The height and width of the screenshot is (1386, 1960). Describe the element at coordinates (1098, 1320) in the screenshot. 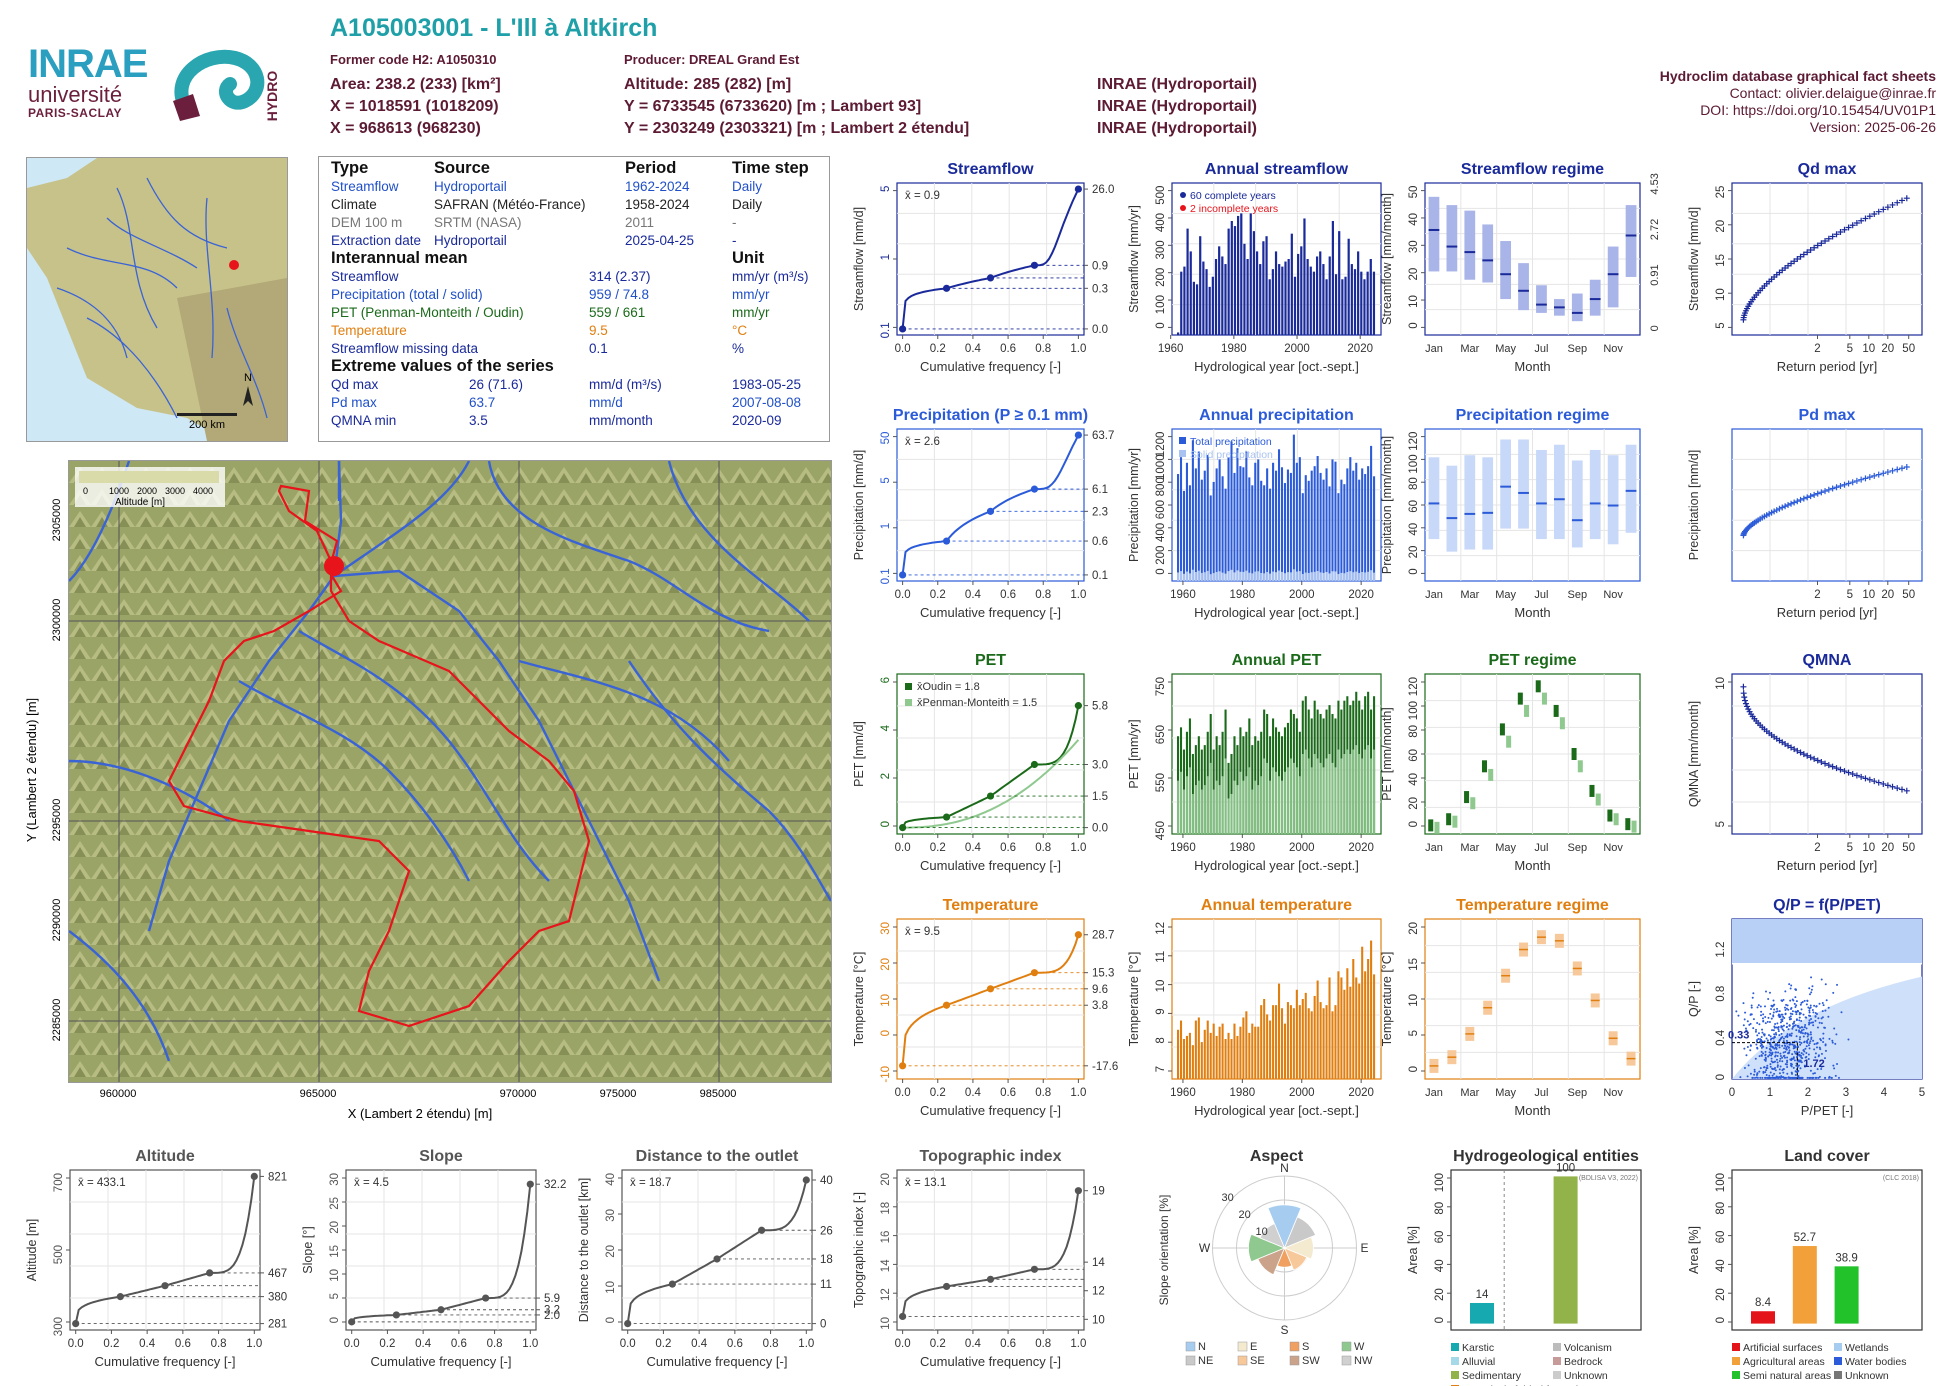

I see `right-tick-label: 10` at that location.